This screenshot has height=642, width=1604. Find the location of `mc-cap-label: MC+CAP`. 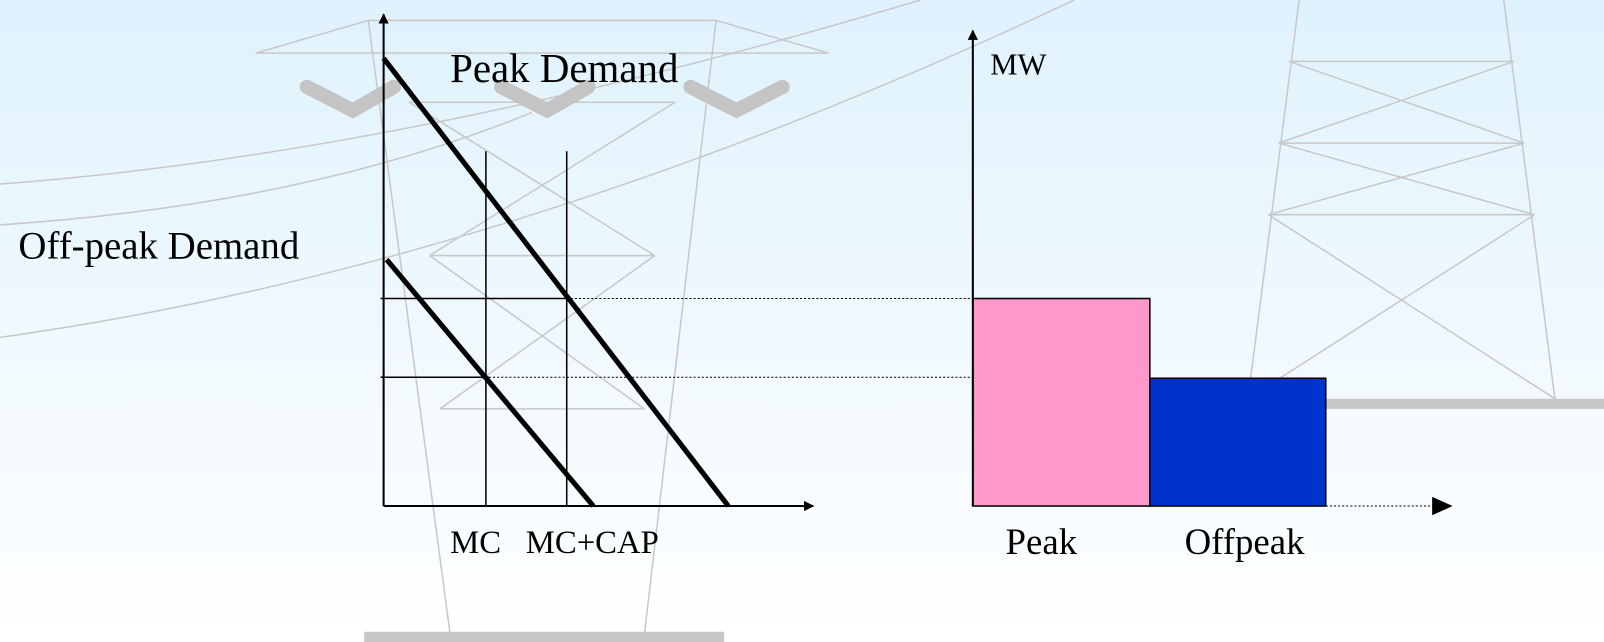

mc-cap-label: MC+CAP is located at coordinates (592, 543).